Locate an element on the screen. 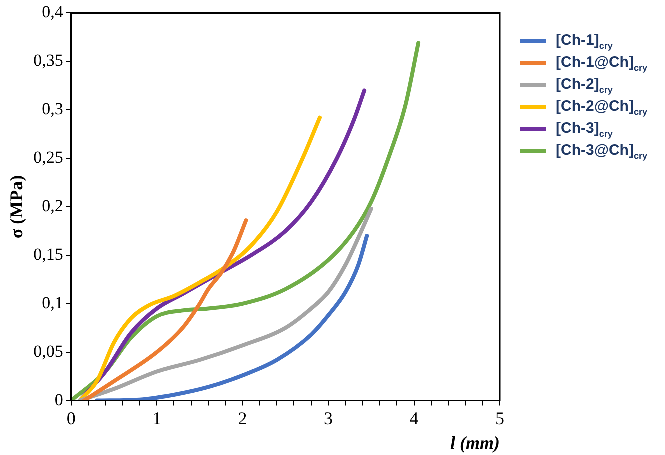 The height and width of the screenshot is (455, 665). y-tick-label: 0 is located at coordinates (59, 400).